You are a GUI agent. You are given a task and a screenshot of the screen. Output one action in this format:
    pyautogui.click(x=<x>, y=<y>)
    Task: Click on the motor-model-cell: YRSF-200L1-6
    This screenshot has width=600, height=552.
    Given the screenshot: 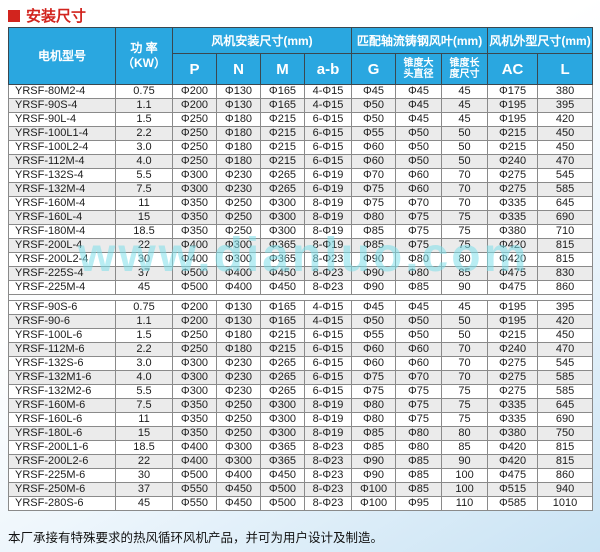 What is the action you would take?
    pyautogui.click(x=62, y=447)
    